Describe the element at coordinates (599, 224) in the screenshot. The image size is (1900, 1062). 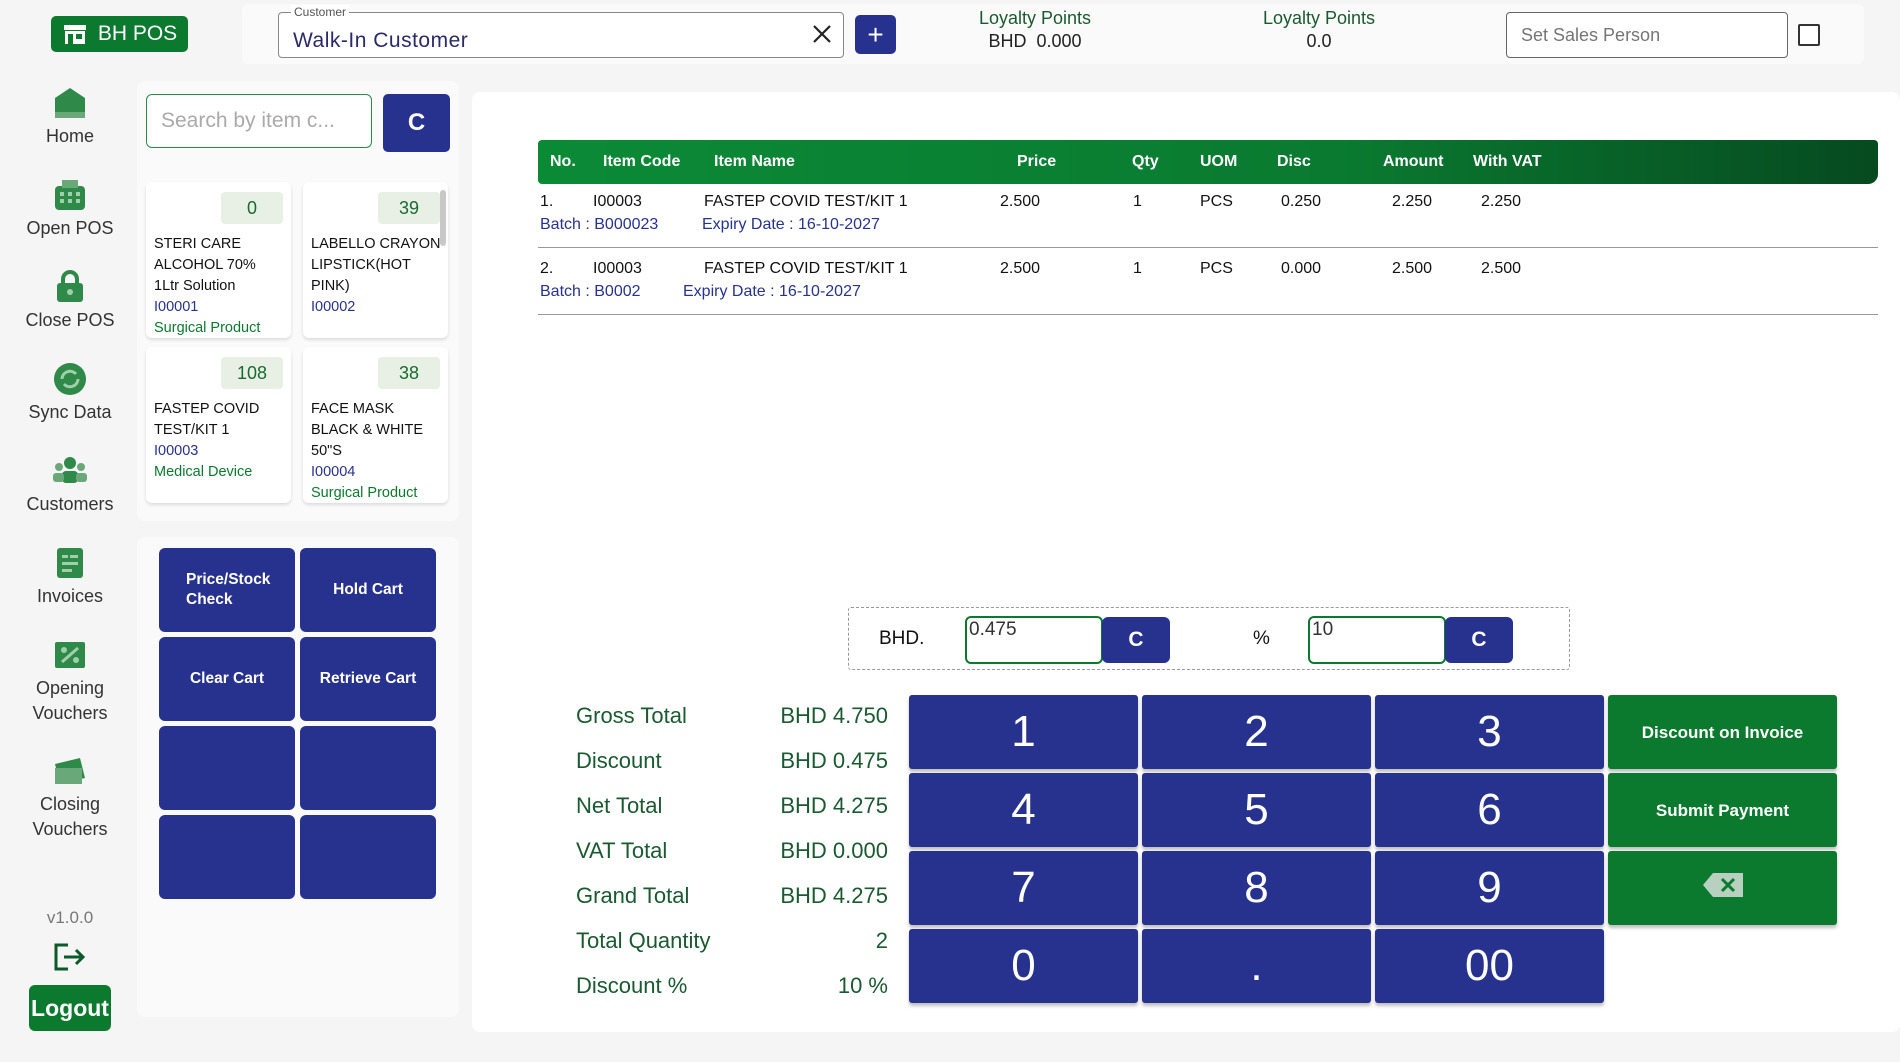
I see `cell-batch: Batch : B000023` at that location.